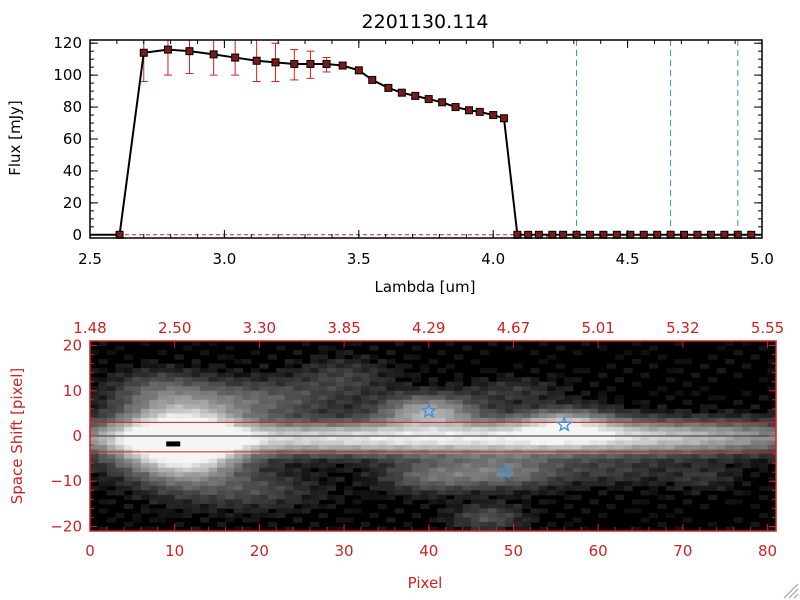 This screenshot has height=600, width=800. I want to click on image-x-tick-label: 10, so click(174, 551).